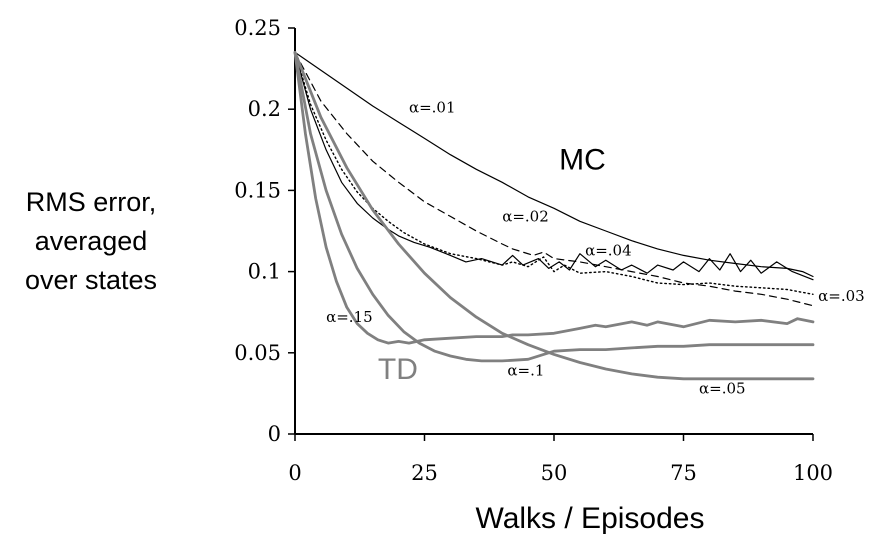 This screenshot has height=543, width=877. Describe the element at coordinates (424, 473) in the screenshot. I see `x-tick-label: 25` at that location.